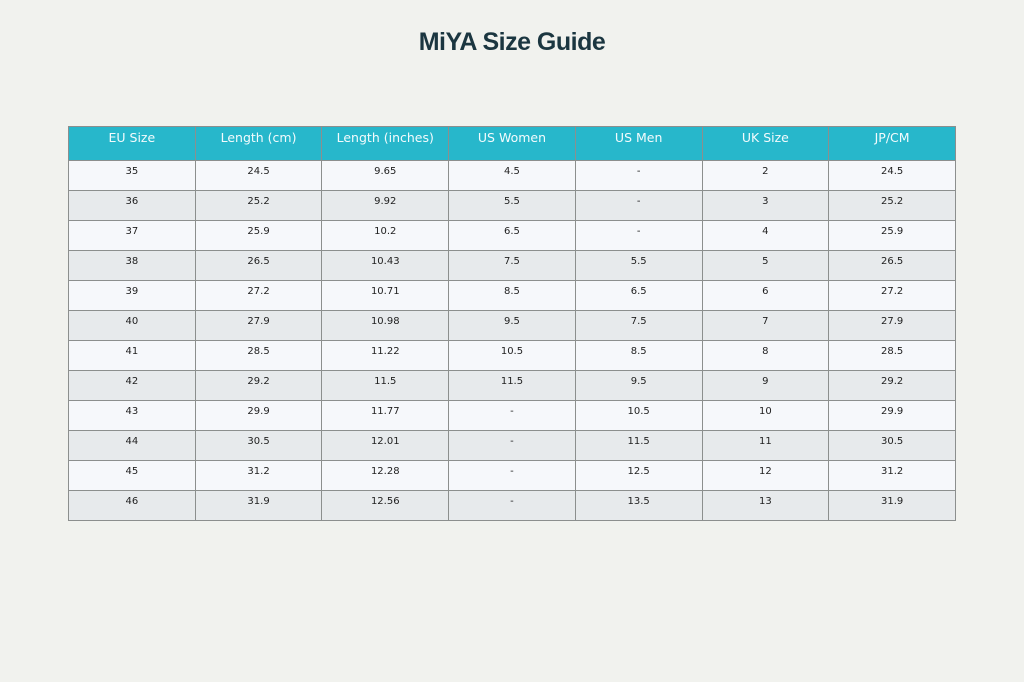 This screenshot has width=1024, height=682. What do you see at coordinates (385, 475) in the screenshot?
I see `table-cell-length-inches: 12.28` at bounding box center [385, 475].